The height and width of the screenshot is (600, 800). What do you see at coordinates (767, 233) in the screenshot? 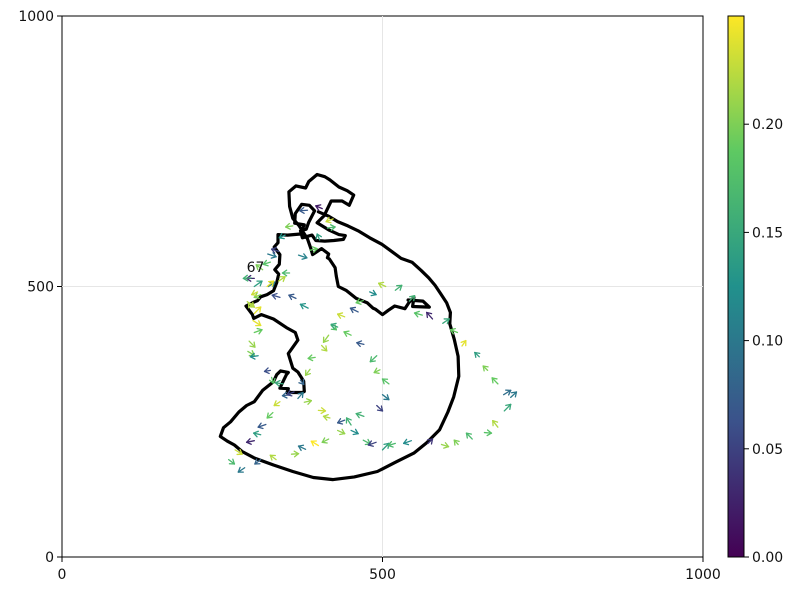
I see `colorbar-tick-label: 0.15` at bounding box center [767, 233].